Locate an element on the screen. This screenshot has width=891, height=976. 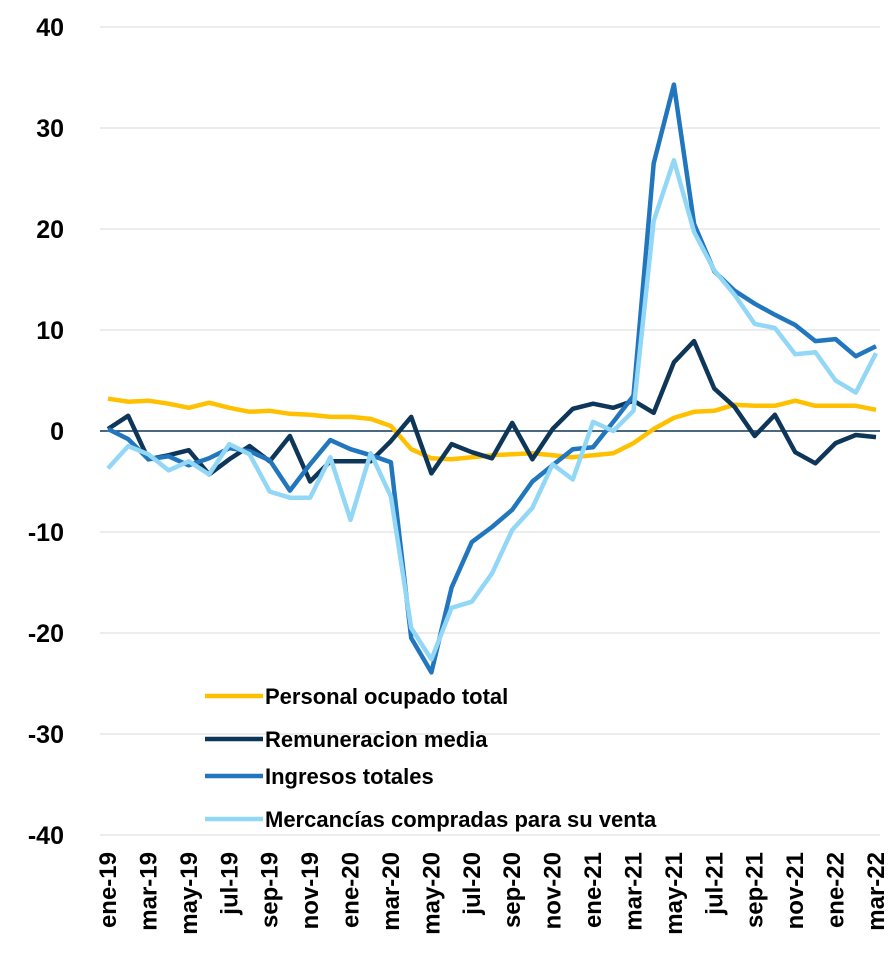
x-tick-label: mar-22 is located at coordinates (876, 891).